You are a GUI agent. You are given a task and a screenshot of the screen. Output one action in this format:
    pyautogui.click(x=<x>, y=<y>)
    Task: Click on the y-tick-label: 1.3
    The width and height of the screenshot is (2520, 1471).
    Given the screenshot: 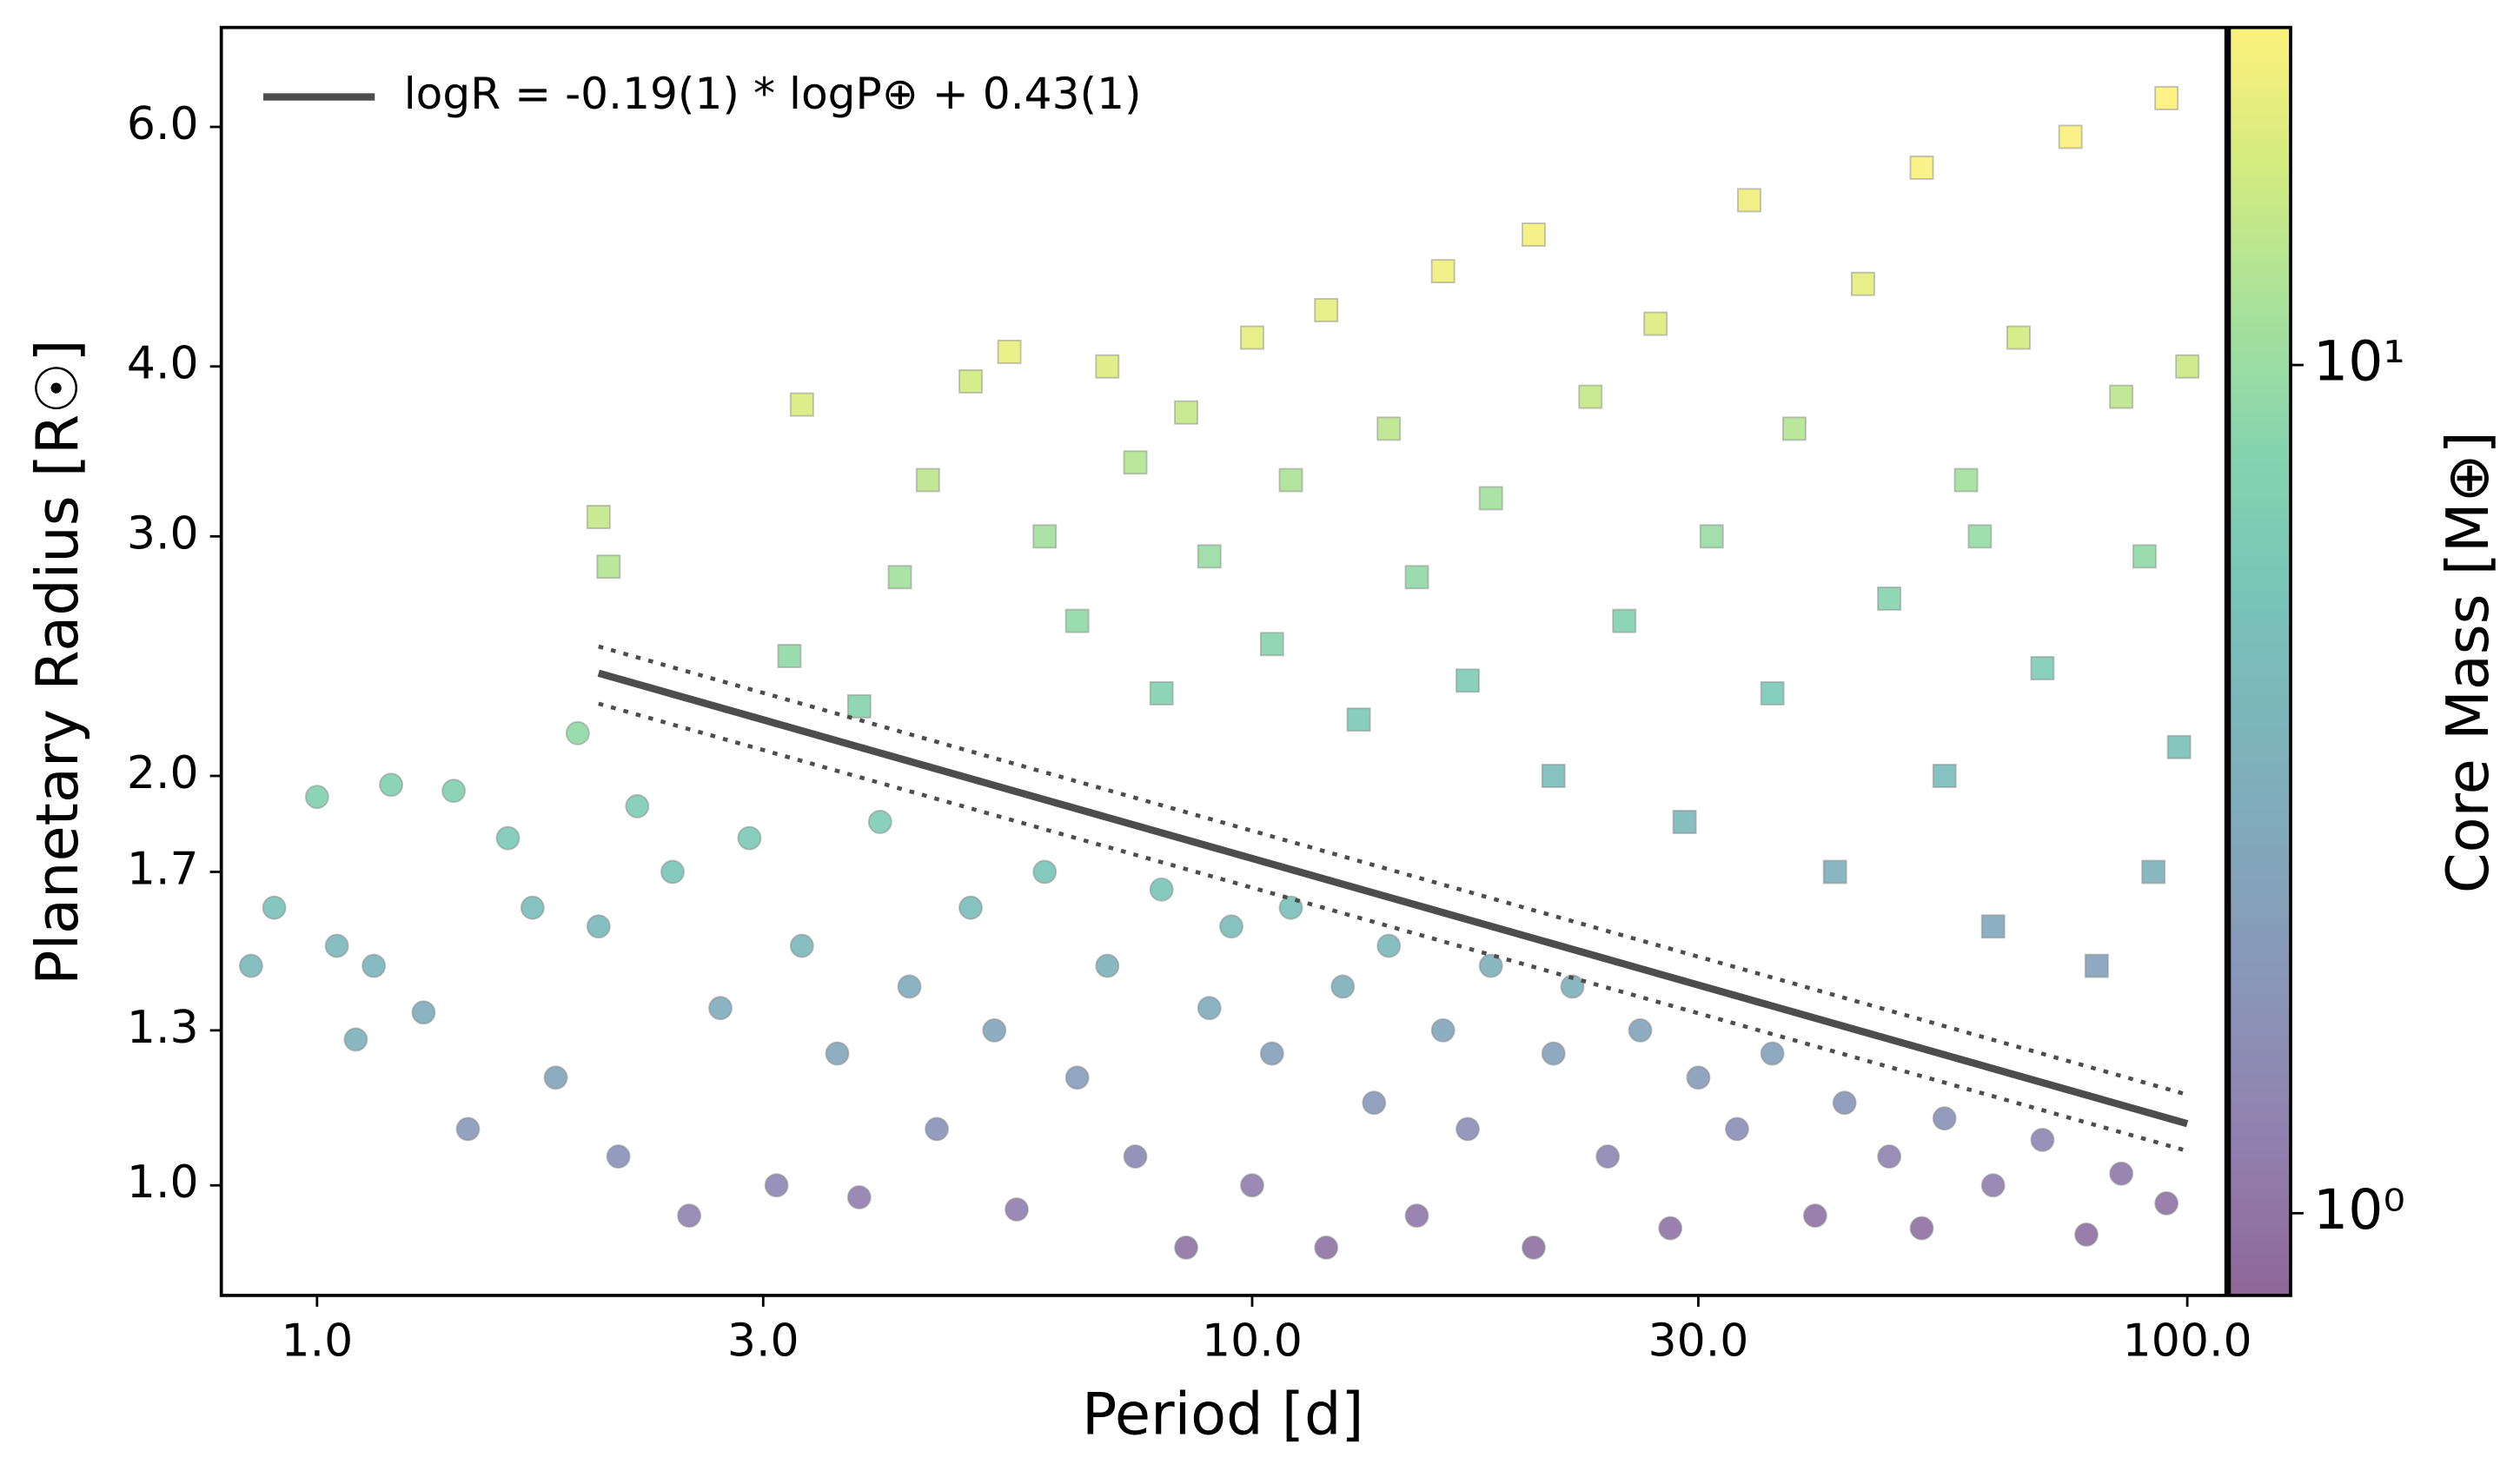 What is the action you would take?
    pyautogui.click(x=163, y=1028)
    